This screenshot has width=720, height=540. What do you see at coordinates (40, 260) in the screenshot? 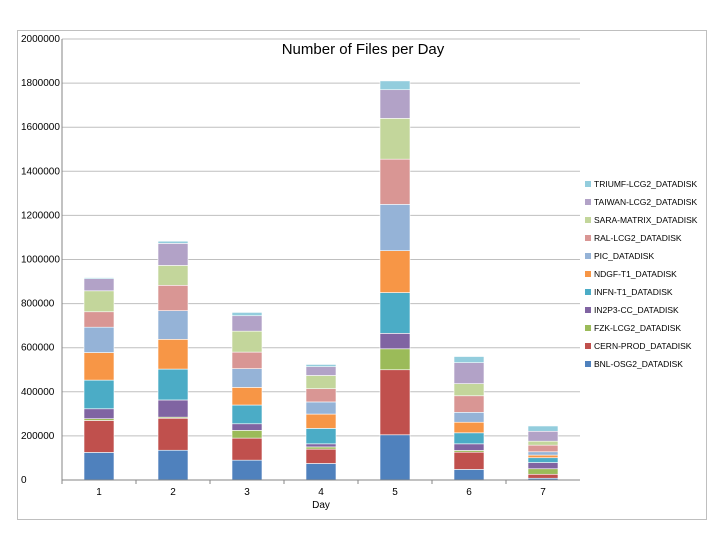
I see `y-tick-label: 1000000` at bounding box center [40, 260].